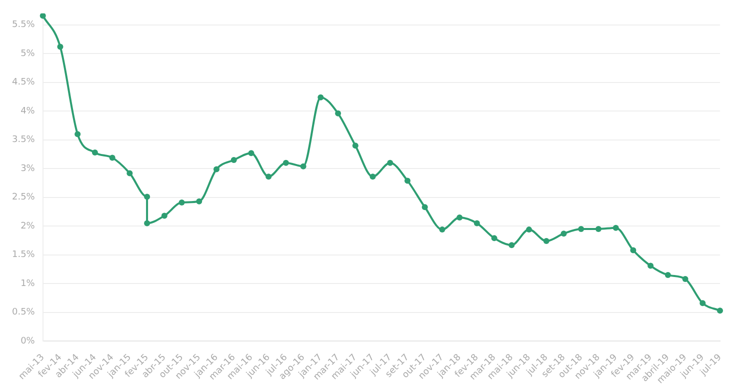  Describe the element at coordinates (28, 341) in the screenshot. I see `y-tick-label: 0%` at that location.